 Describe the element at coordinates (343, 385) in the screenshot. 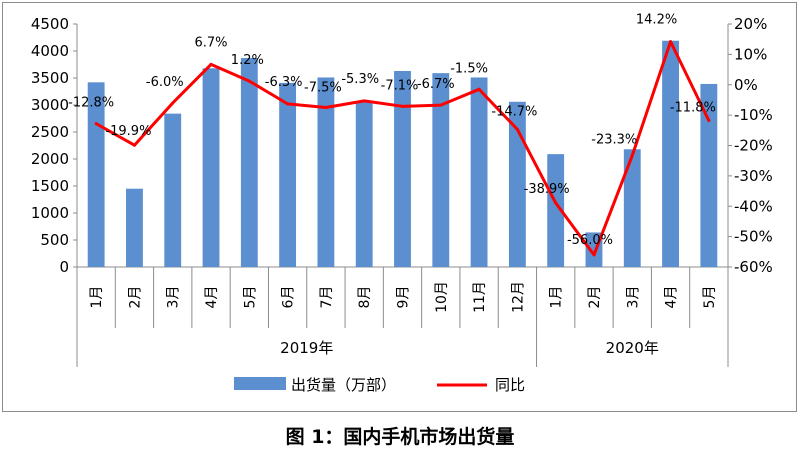

I see `legend-label-shipments: 出货量（万部）` at that location.